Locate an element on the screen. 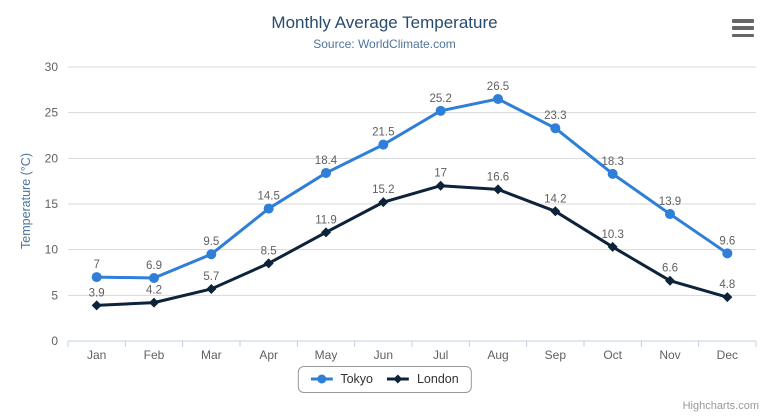 The height and width of the screenshot is (416, 769). x-axis-label: Apr is located at coordinates (268, 355).